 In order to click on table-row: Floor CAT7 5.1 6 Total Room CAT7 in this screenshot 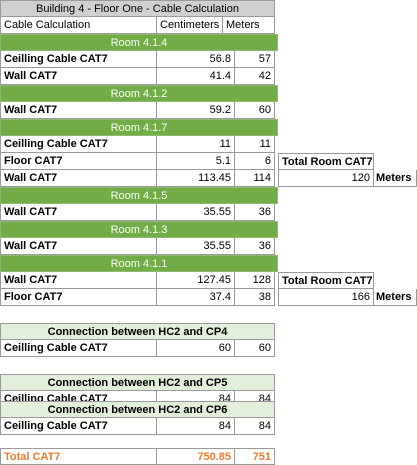, I will do `click(208, 161)`.